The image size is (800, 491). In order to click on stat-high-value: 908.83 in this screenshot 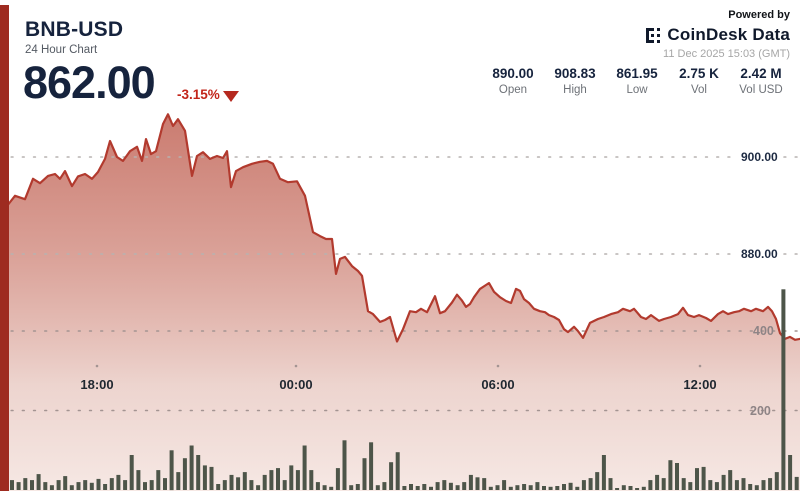, I will do `click(575, 73)`.